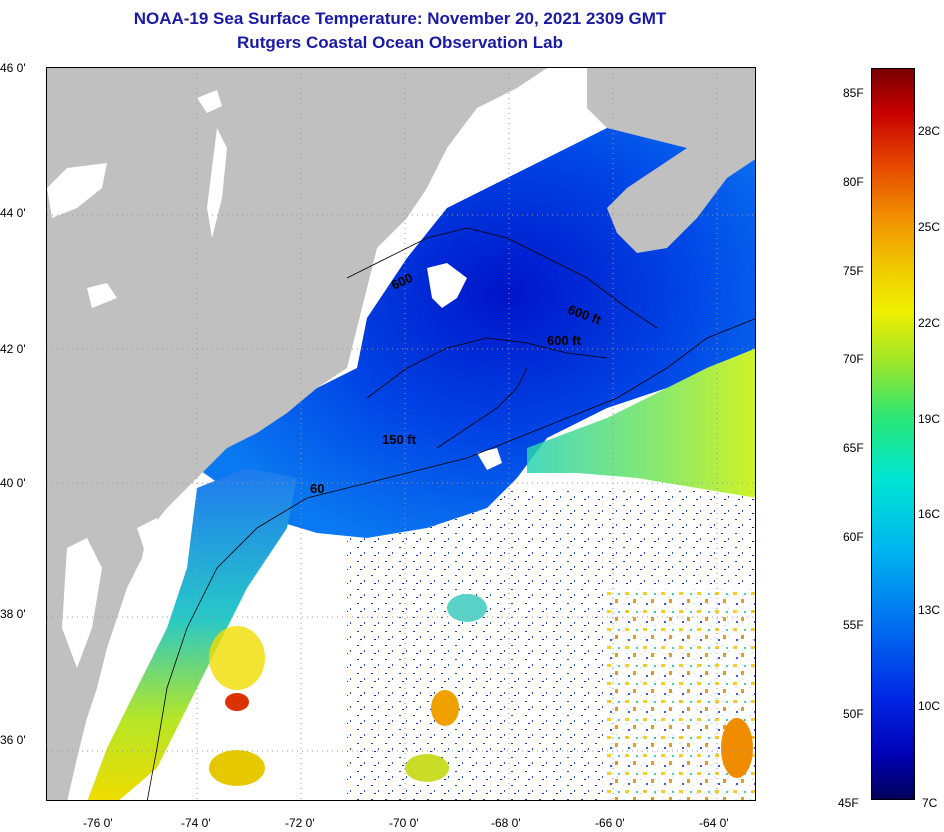  Describe the element at coordinates (853, 537) in the screenshot. I see `colorbar-f-label: 60F` at that location.